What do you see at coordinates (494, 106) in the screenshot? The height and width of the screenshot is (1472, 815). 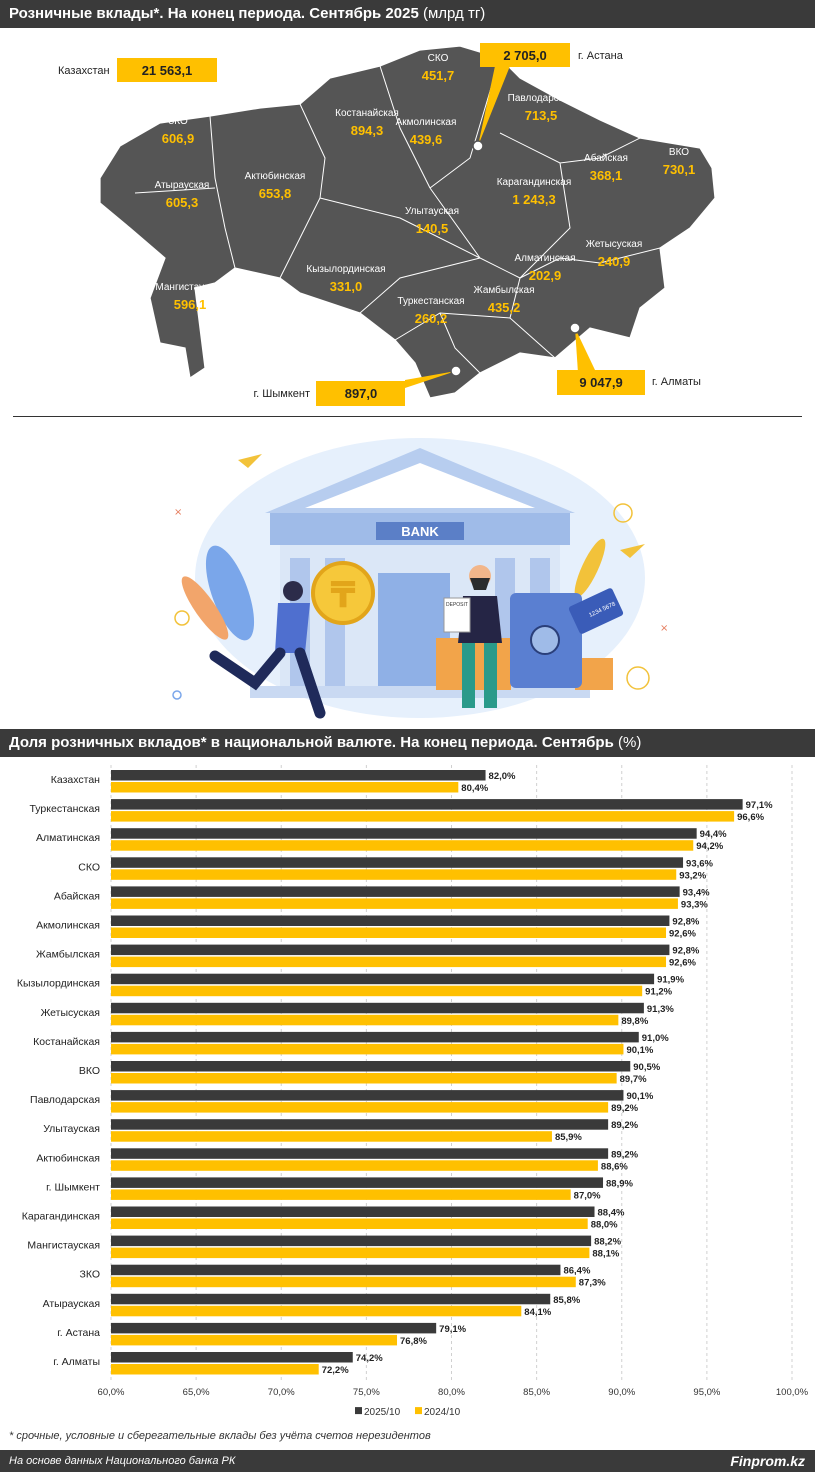 I see `astana-callout-pointer` at bounding box center [494, 106].